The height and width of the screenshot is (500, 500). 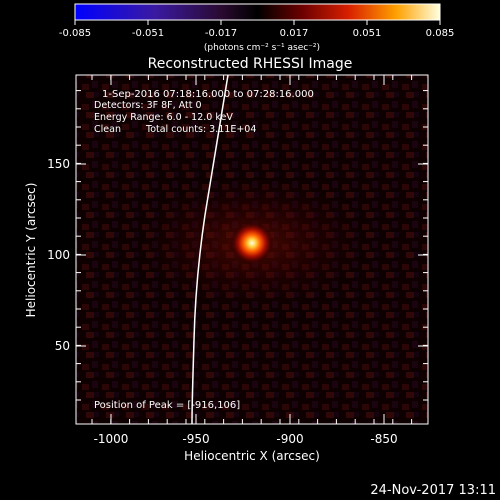 What do you see at coordinates (31, 250) in the screenshot?
I see `y-axis-label: Heliocentric Y (arcsec)` at bounding box center [31, 250].